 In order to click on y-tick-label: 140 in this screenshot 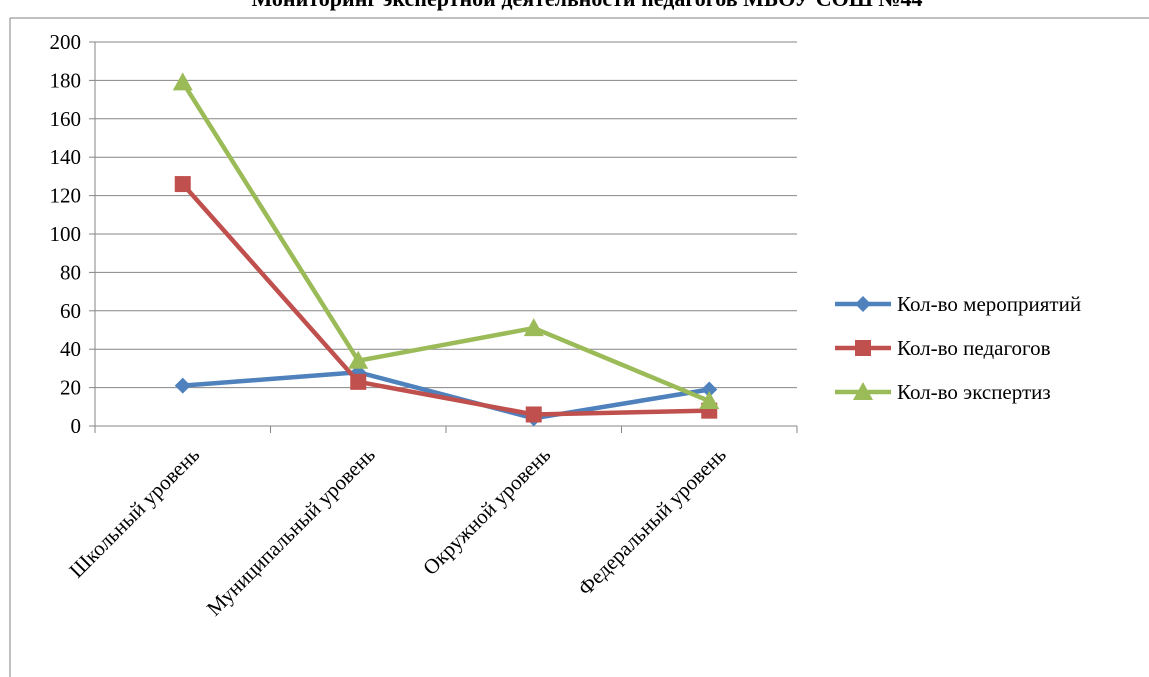, I will do `click(66, 157)`.